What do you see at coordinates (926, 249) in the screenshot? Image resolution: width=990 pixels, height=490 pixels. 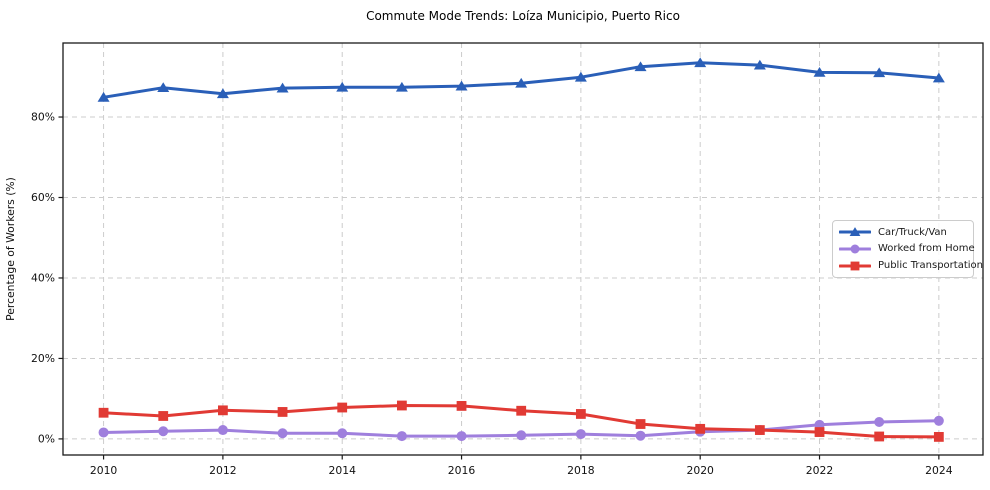 I see `legend-label: Worked from Home` at bounding box center [926, 249].